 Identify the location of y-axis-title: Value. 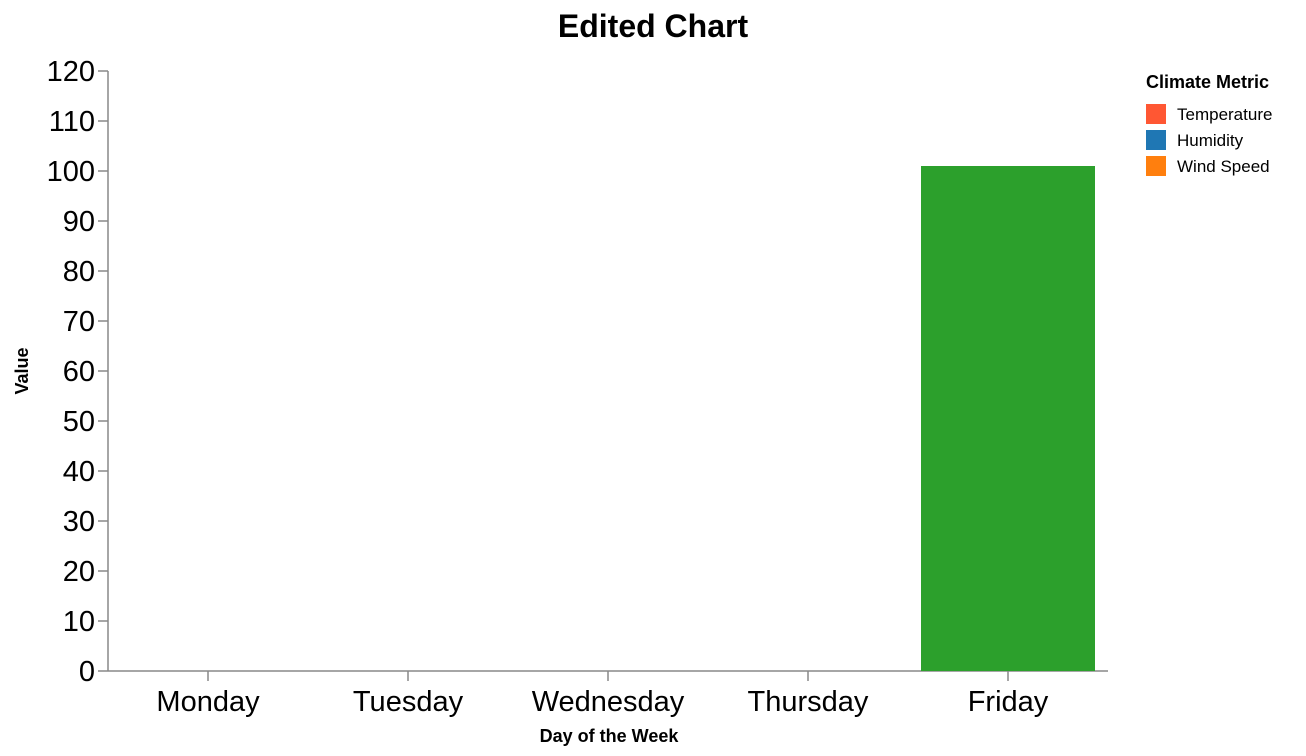
(22, 370).